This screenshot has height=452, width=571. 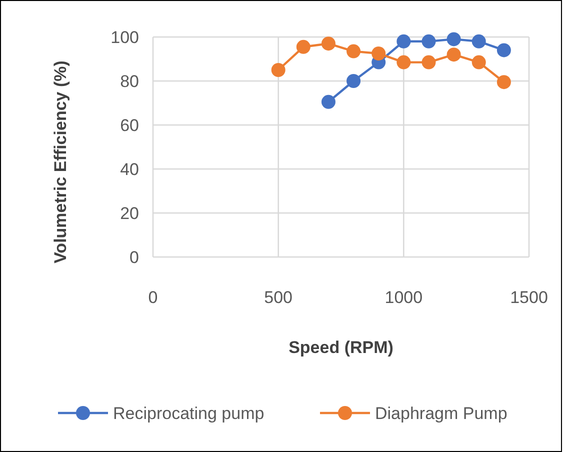 I want to click on y-tick-label: 20, so click(x=129, y=213).